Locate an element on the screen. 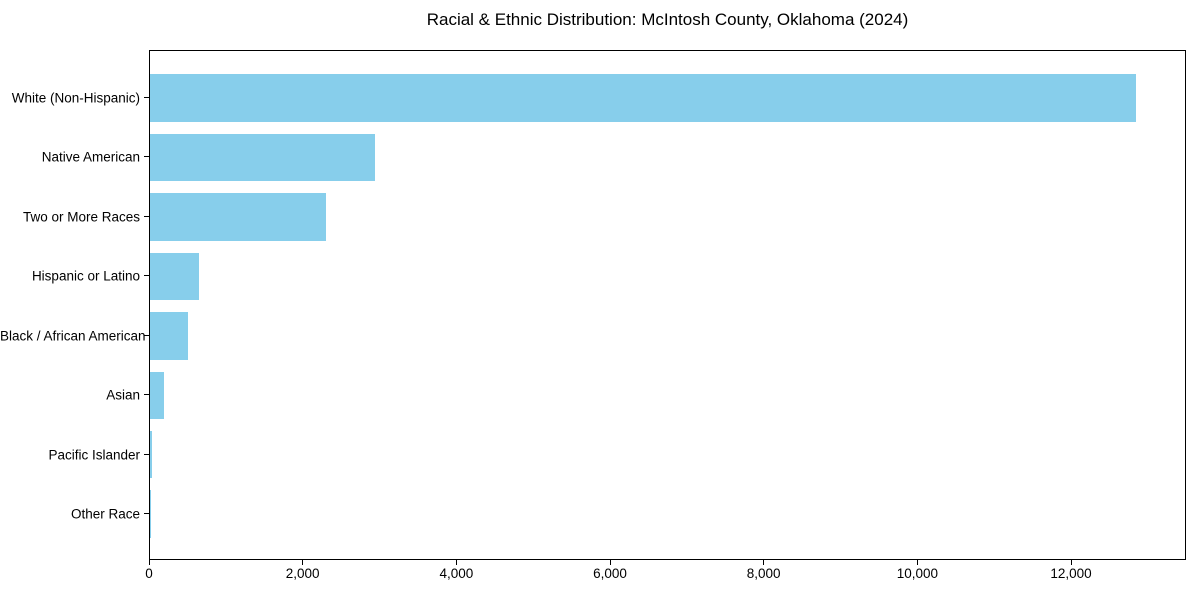  bar-hispanic-or-latino is located at coordinates (175, 276).